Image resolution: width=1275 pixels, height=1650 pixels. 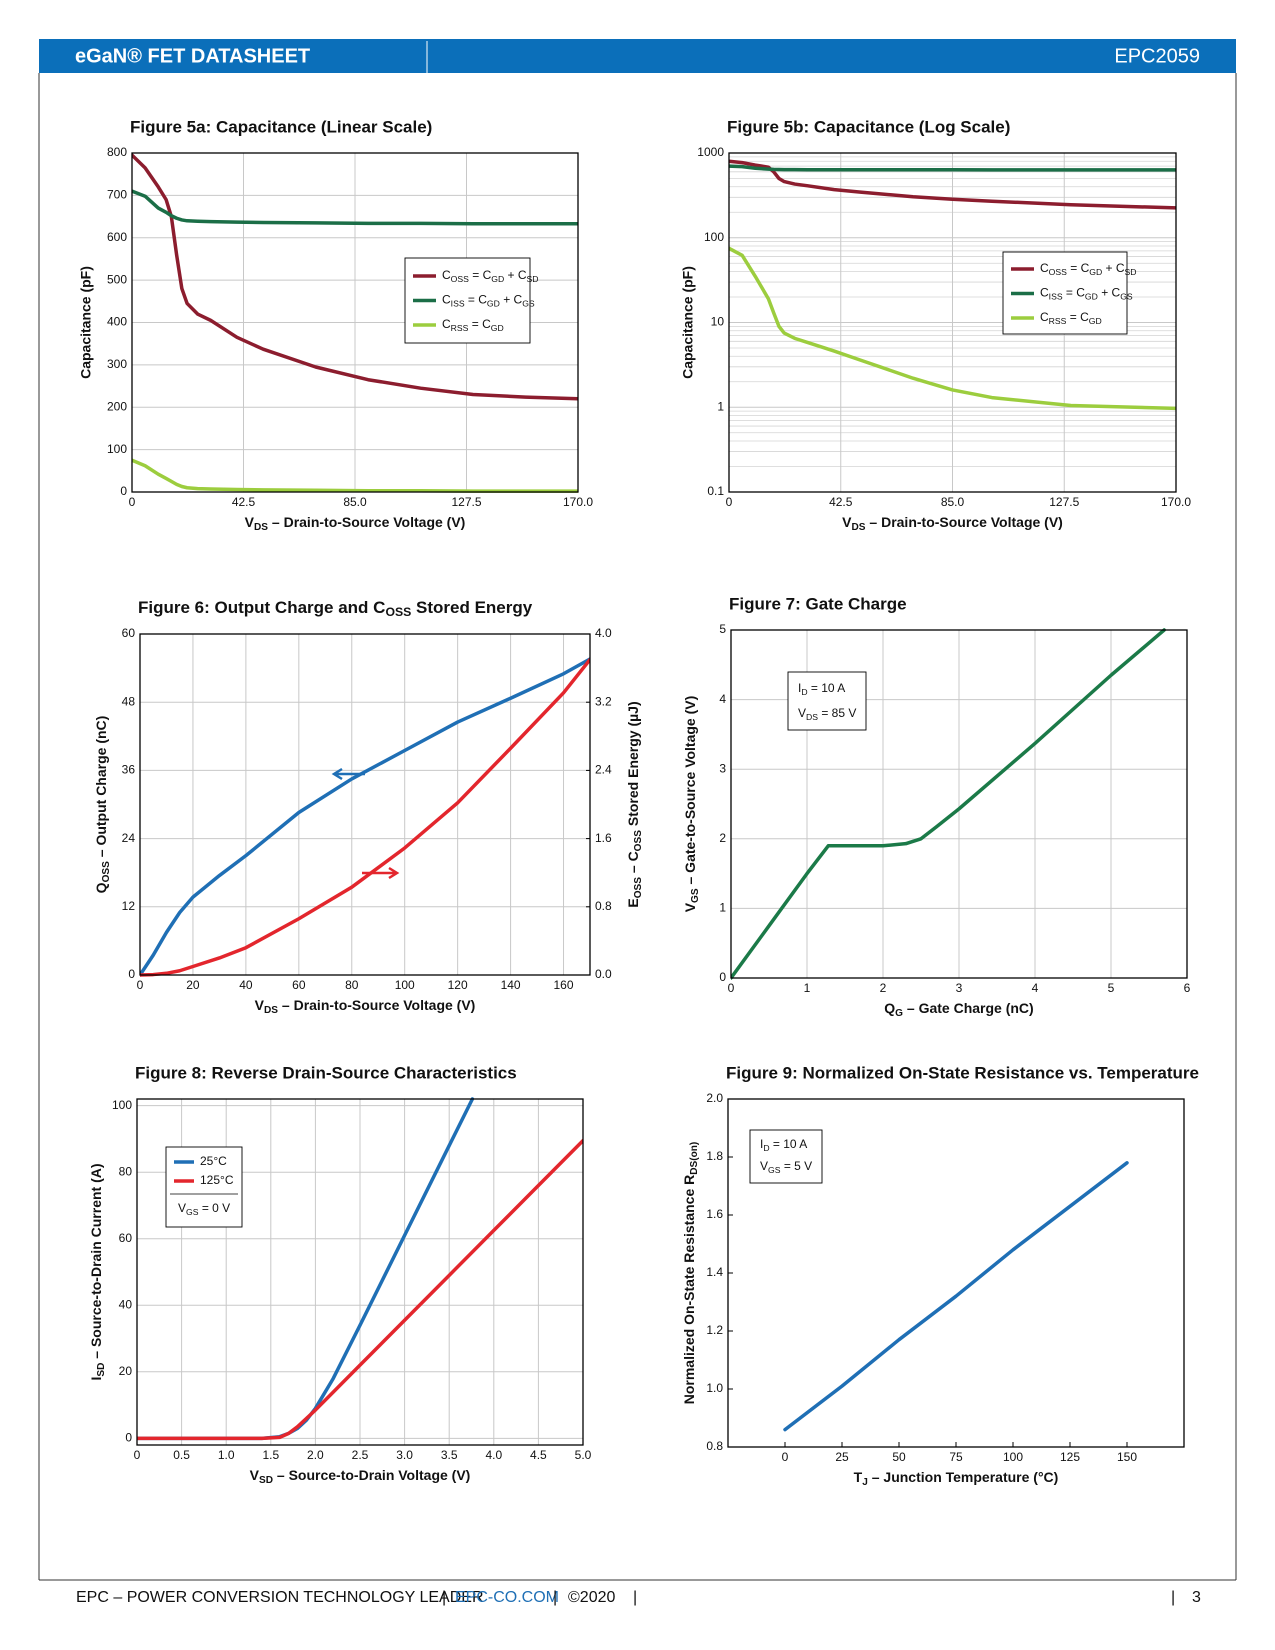 I want to click on x-axis-label: VSD – Source-to-Drain Voltage (V), so click(x=360, y=1476).